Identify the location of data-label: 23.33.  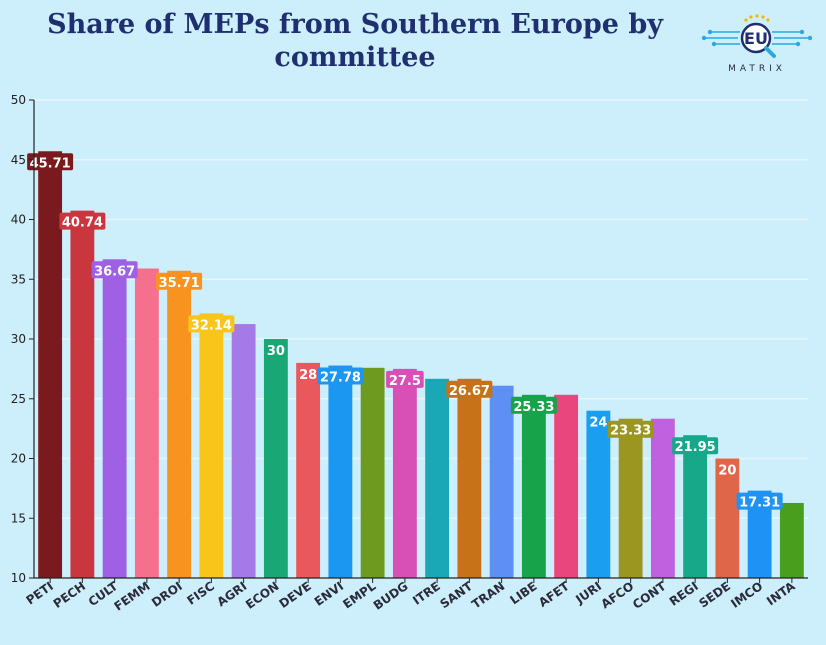
(630, 431).